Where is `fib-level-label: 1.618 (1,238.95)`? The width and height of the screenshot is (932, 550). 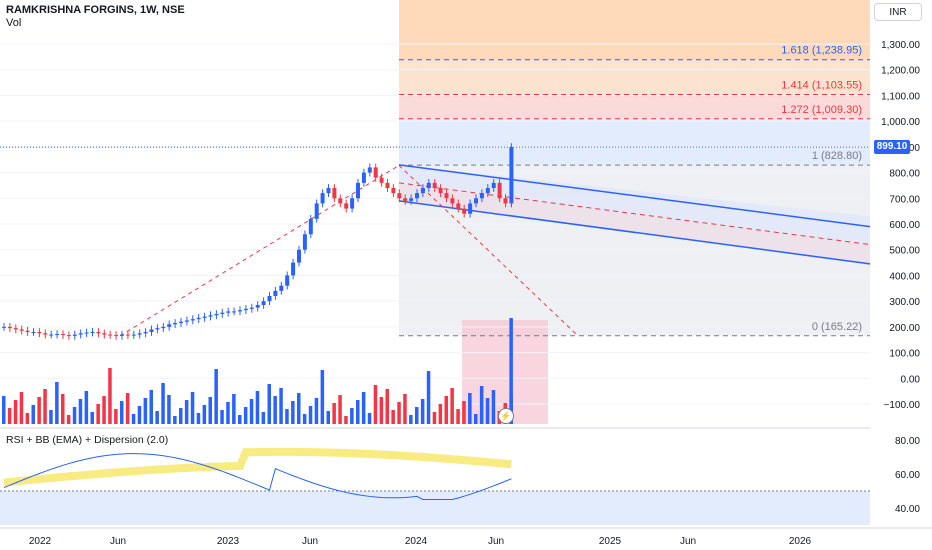
fib-level-label: 1.618 (1,238.95) is located at coordinates (821, 51).